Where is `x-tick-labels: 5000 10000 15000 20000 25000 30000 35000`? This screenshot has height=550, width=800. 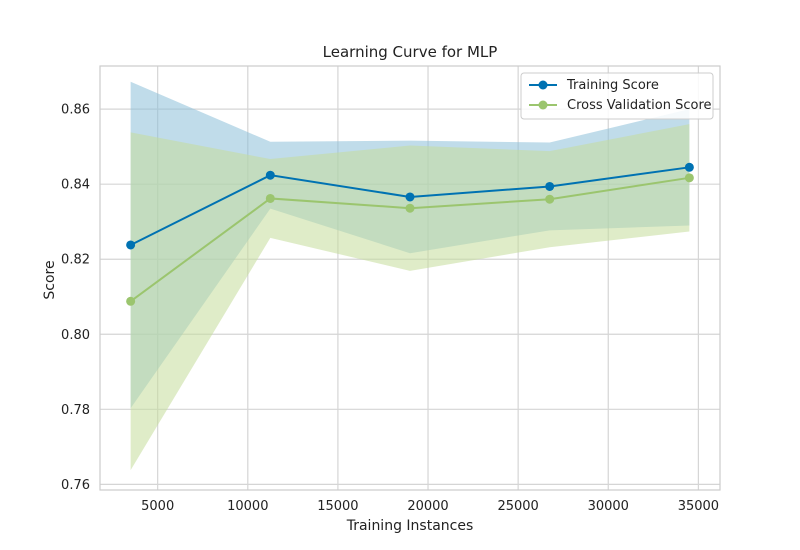 x-tick-labels: 5000 10000 15000 20000 25000 30000 35000 is located at coordinates (430, 506).